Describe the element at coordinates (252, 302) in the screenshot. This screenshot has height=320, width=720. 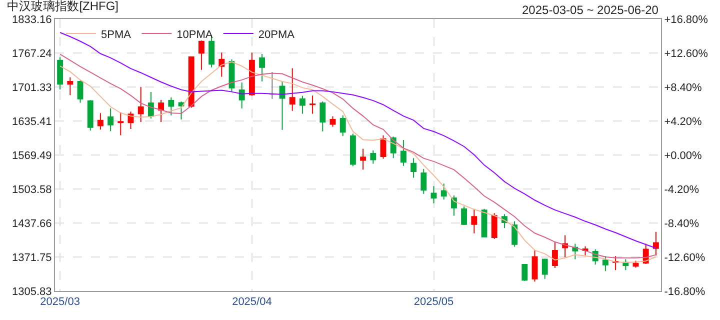
I see `x-tick-label: 2025/04` at that location.